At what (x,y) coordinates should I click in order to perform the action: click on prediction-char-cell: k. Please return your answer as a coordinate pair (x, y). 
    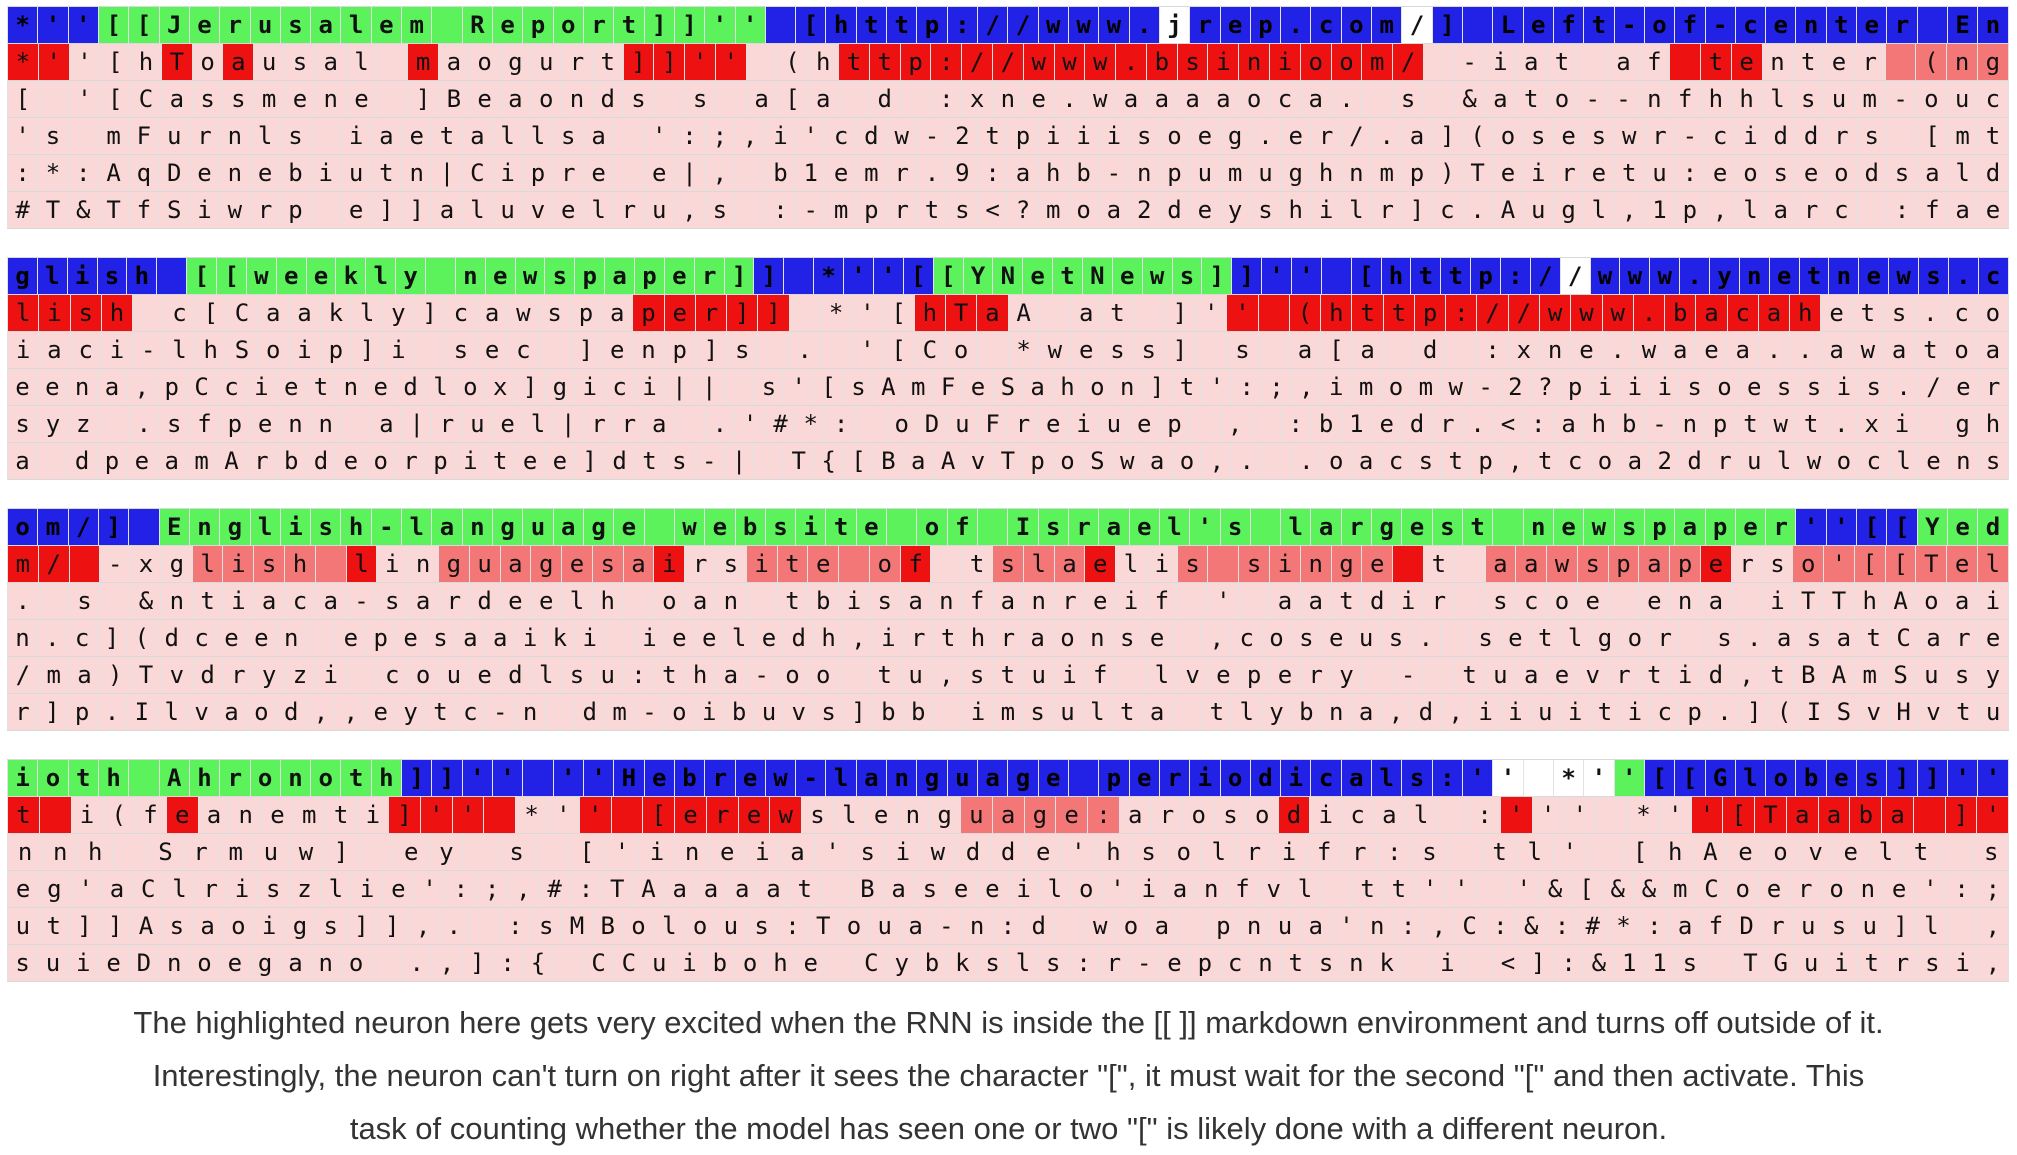
    Looking at the image, I should click on (335, 313).